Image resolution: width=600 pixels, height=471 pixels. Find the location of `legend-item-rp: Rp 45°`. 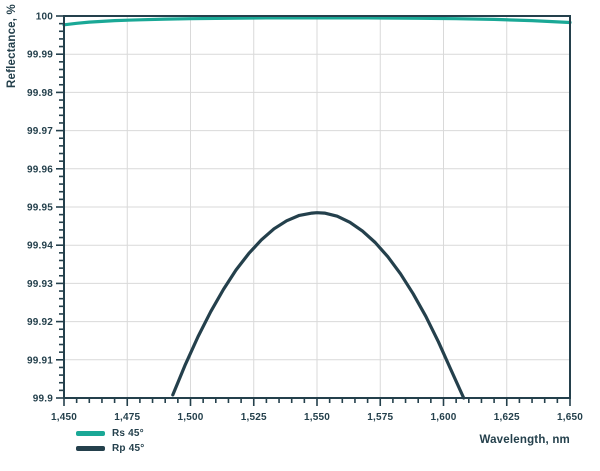

legend-item-rp: Rp 45° is located at coordinates (110, 448).